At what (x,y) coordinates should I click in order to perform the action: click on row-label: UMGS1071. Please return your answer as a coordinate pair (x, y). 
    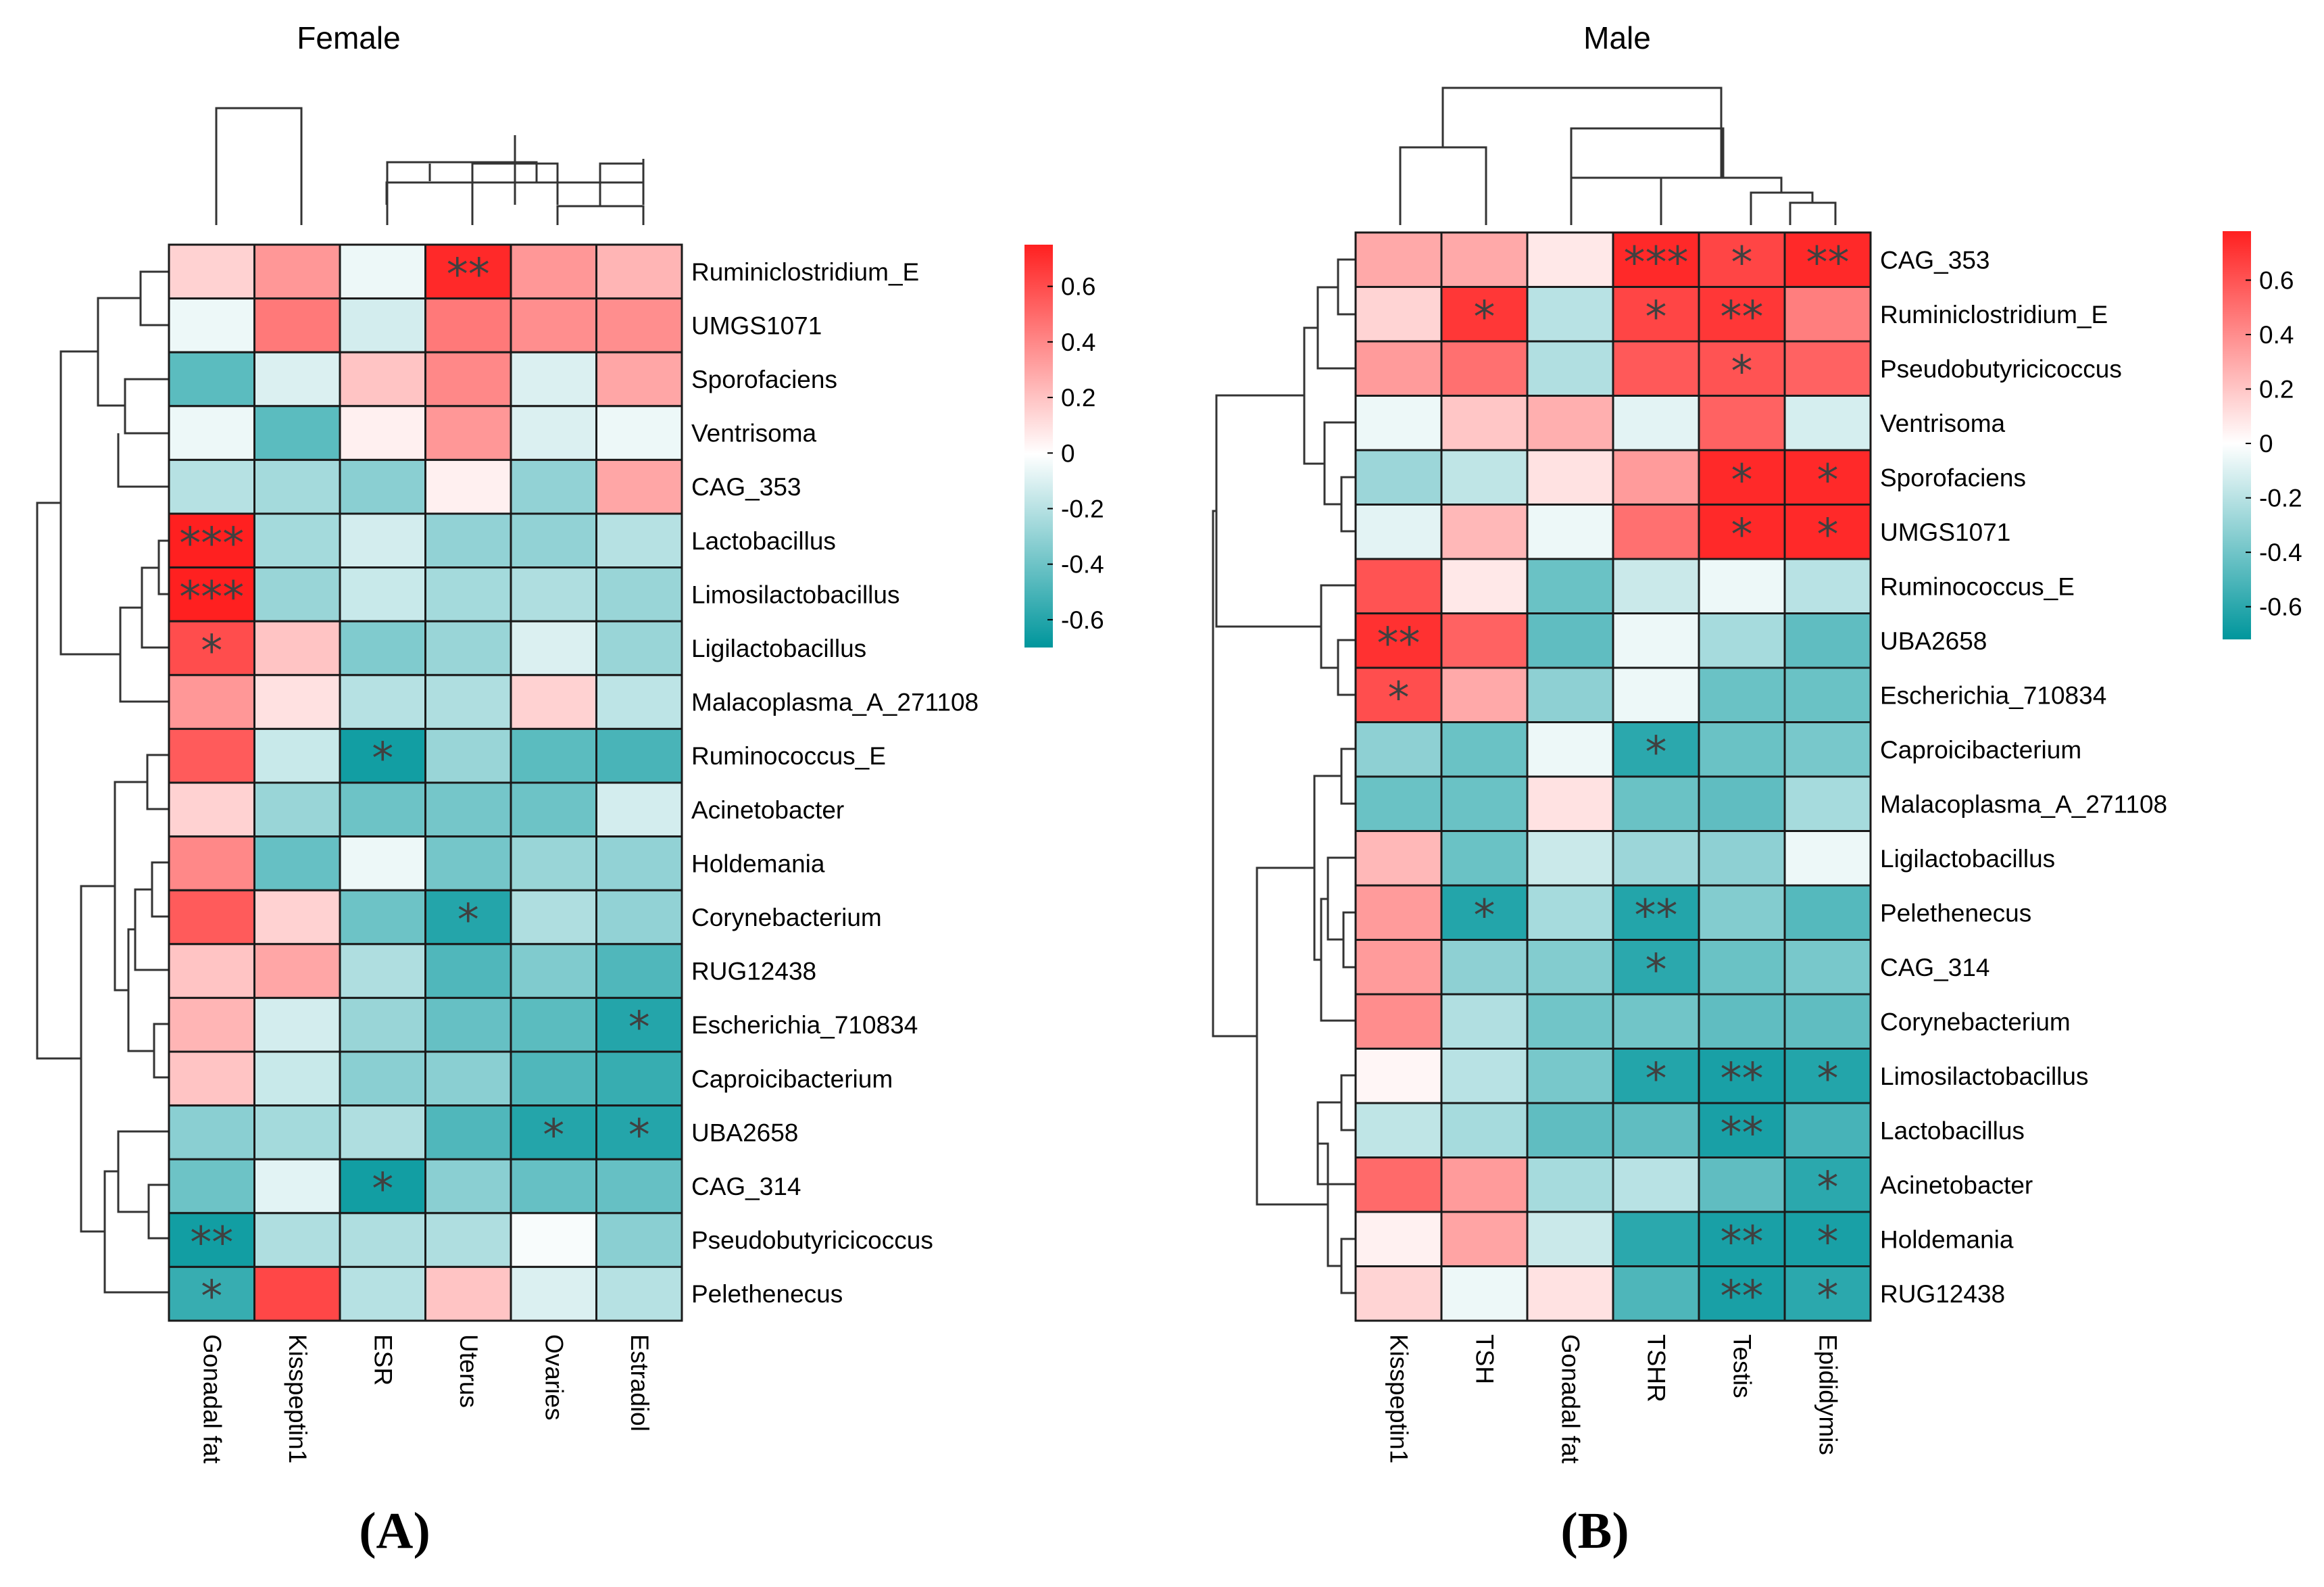
    Looking at the image, I should click on (756, 325).